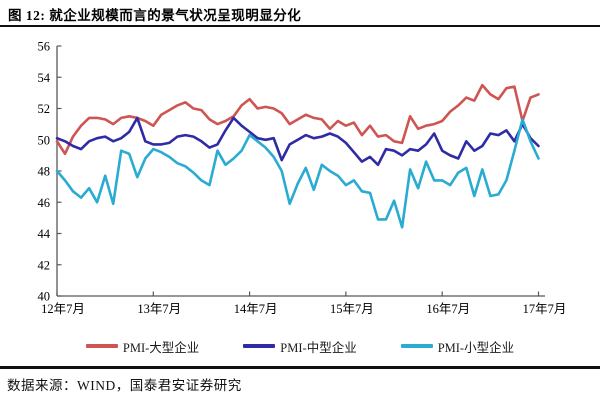 The image size is (600, 401). Describe the element at coordinates (476, 347) in the screenshot. I see `legend-label: PMI-小型企业` at that location.